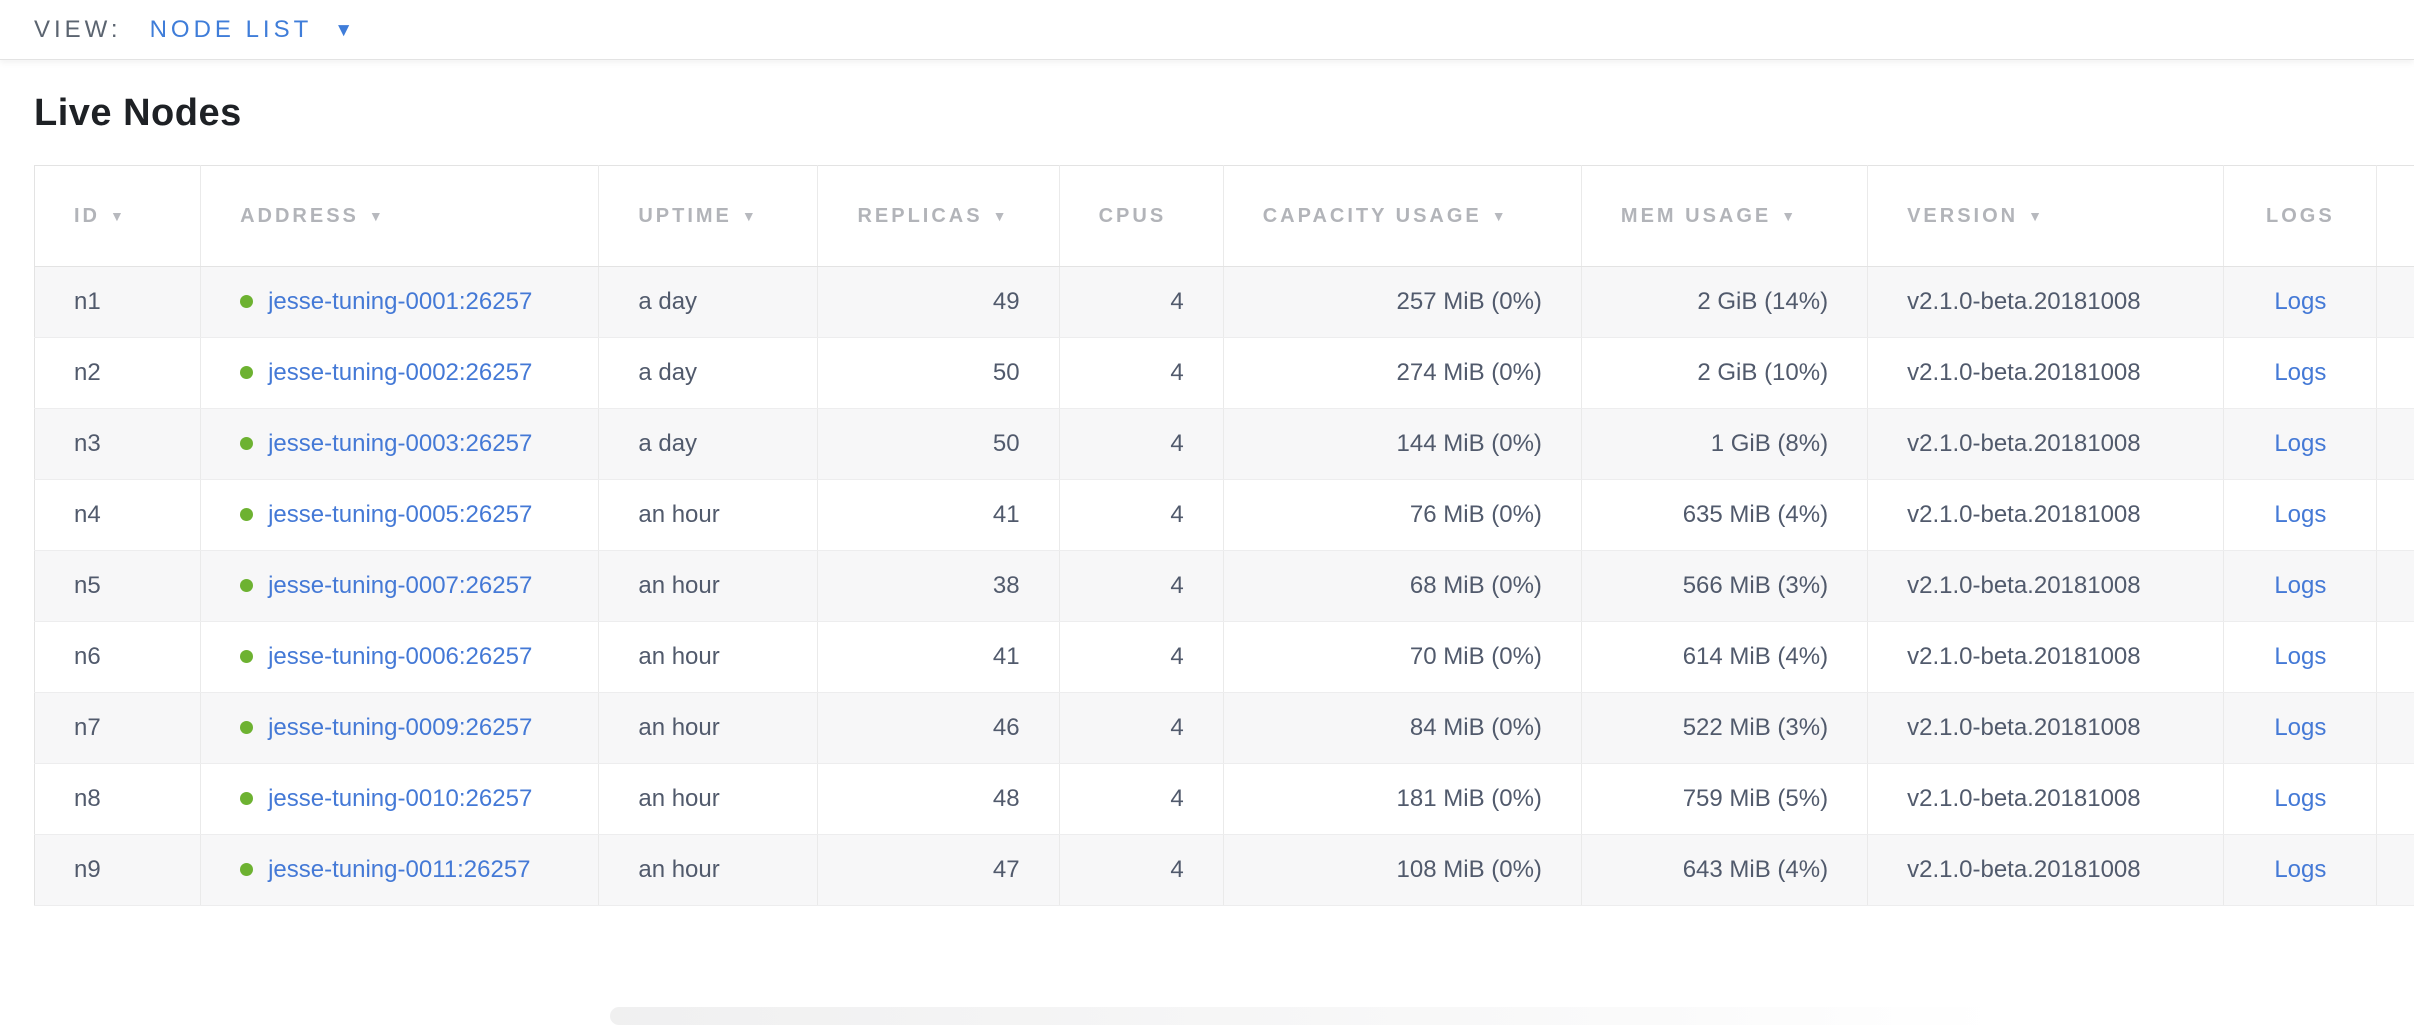  What do you see at coordinates (118, 870) in the screenshot?
I see `cell-id: n9` at bounding box center [118, 870].